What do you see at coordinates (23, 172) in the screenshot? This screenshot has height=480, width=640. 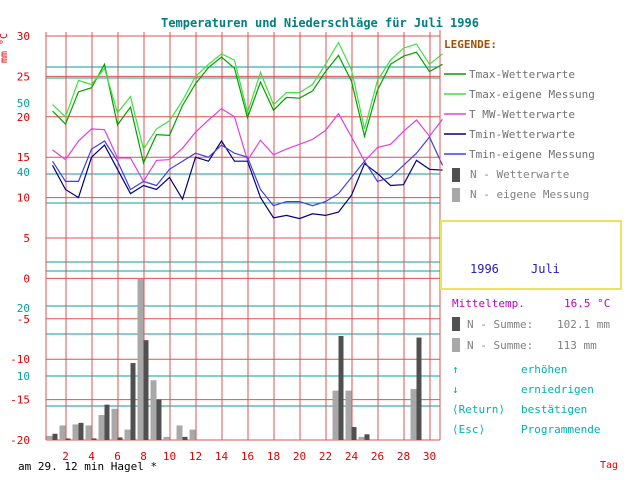 I see `y-tick-precip: 40` at bounding box center [23, 172].